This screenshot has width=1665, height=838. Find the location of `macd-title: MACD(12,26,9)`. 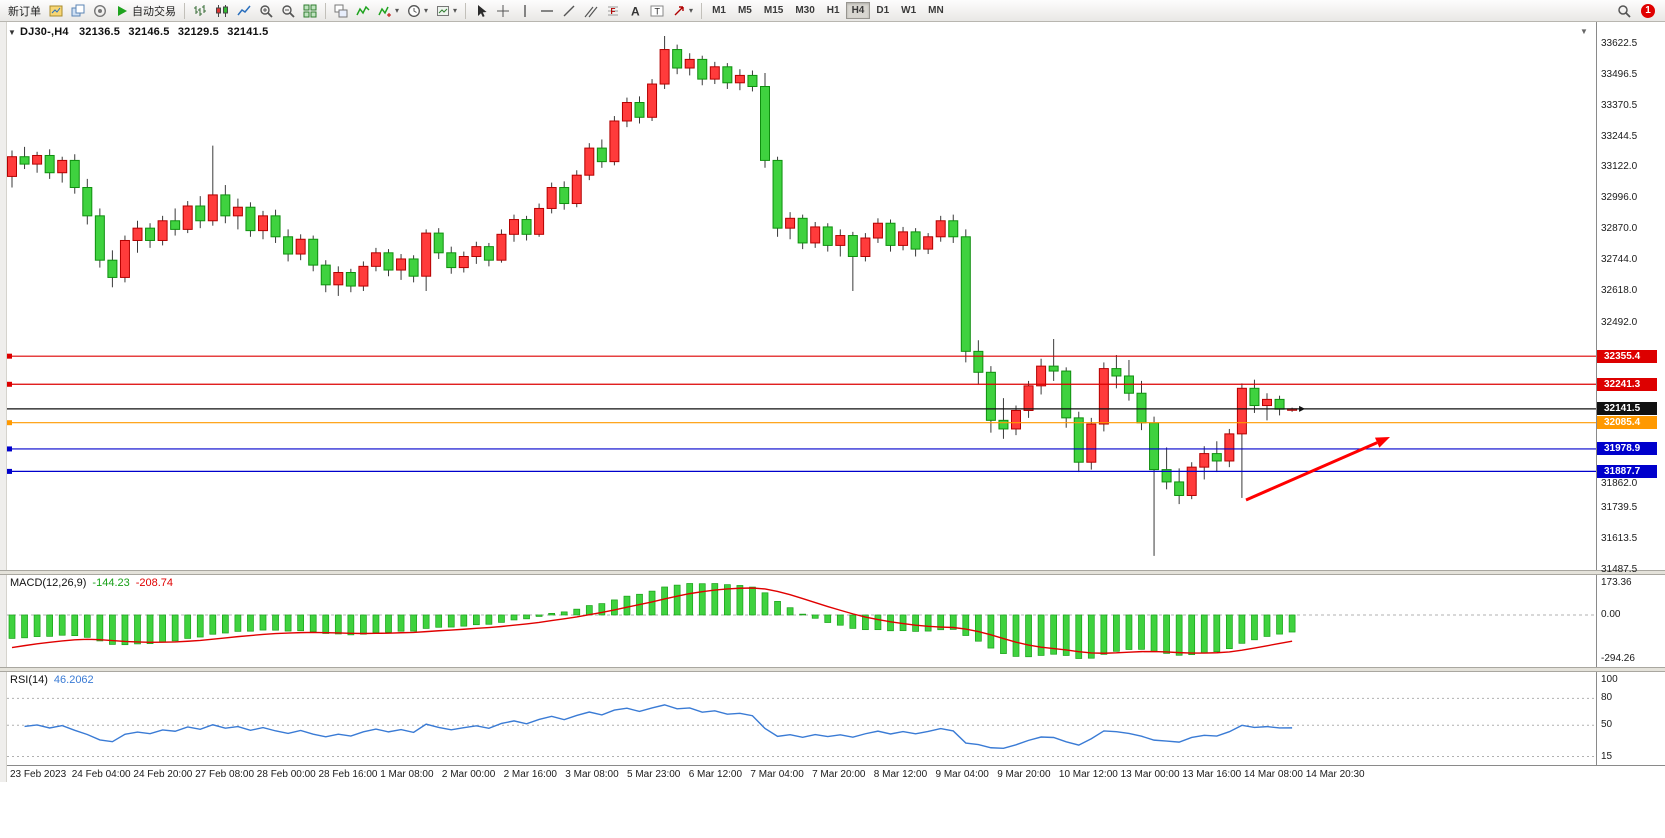

macd-title: MACD(12,26,9) is located at coordinates (48, 583).